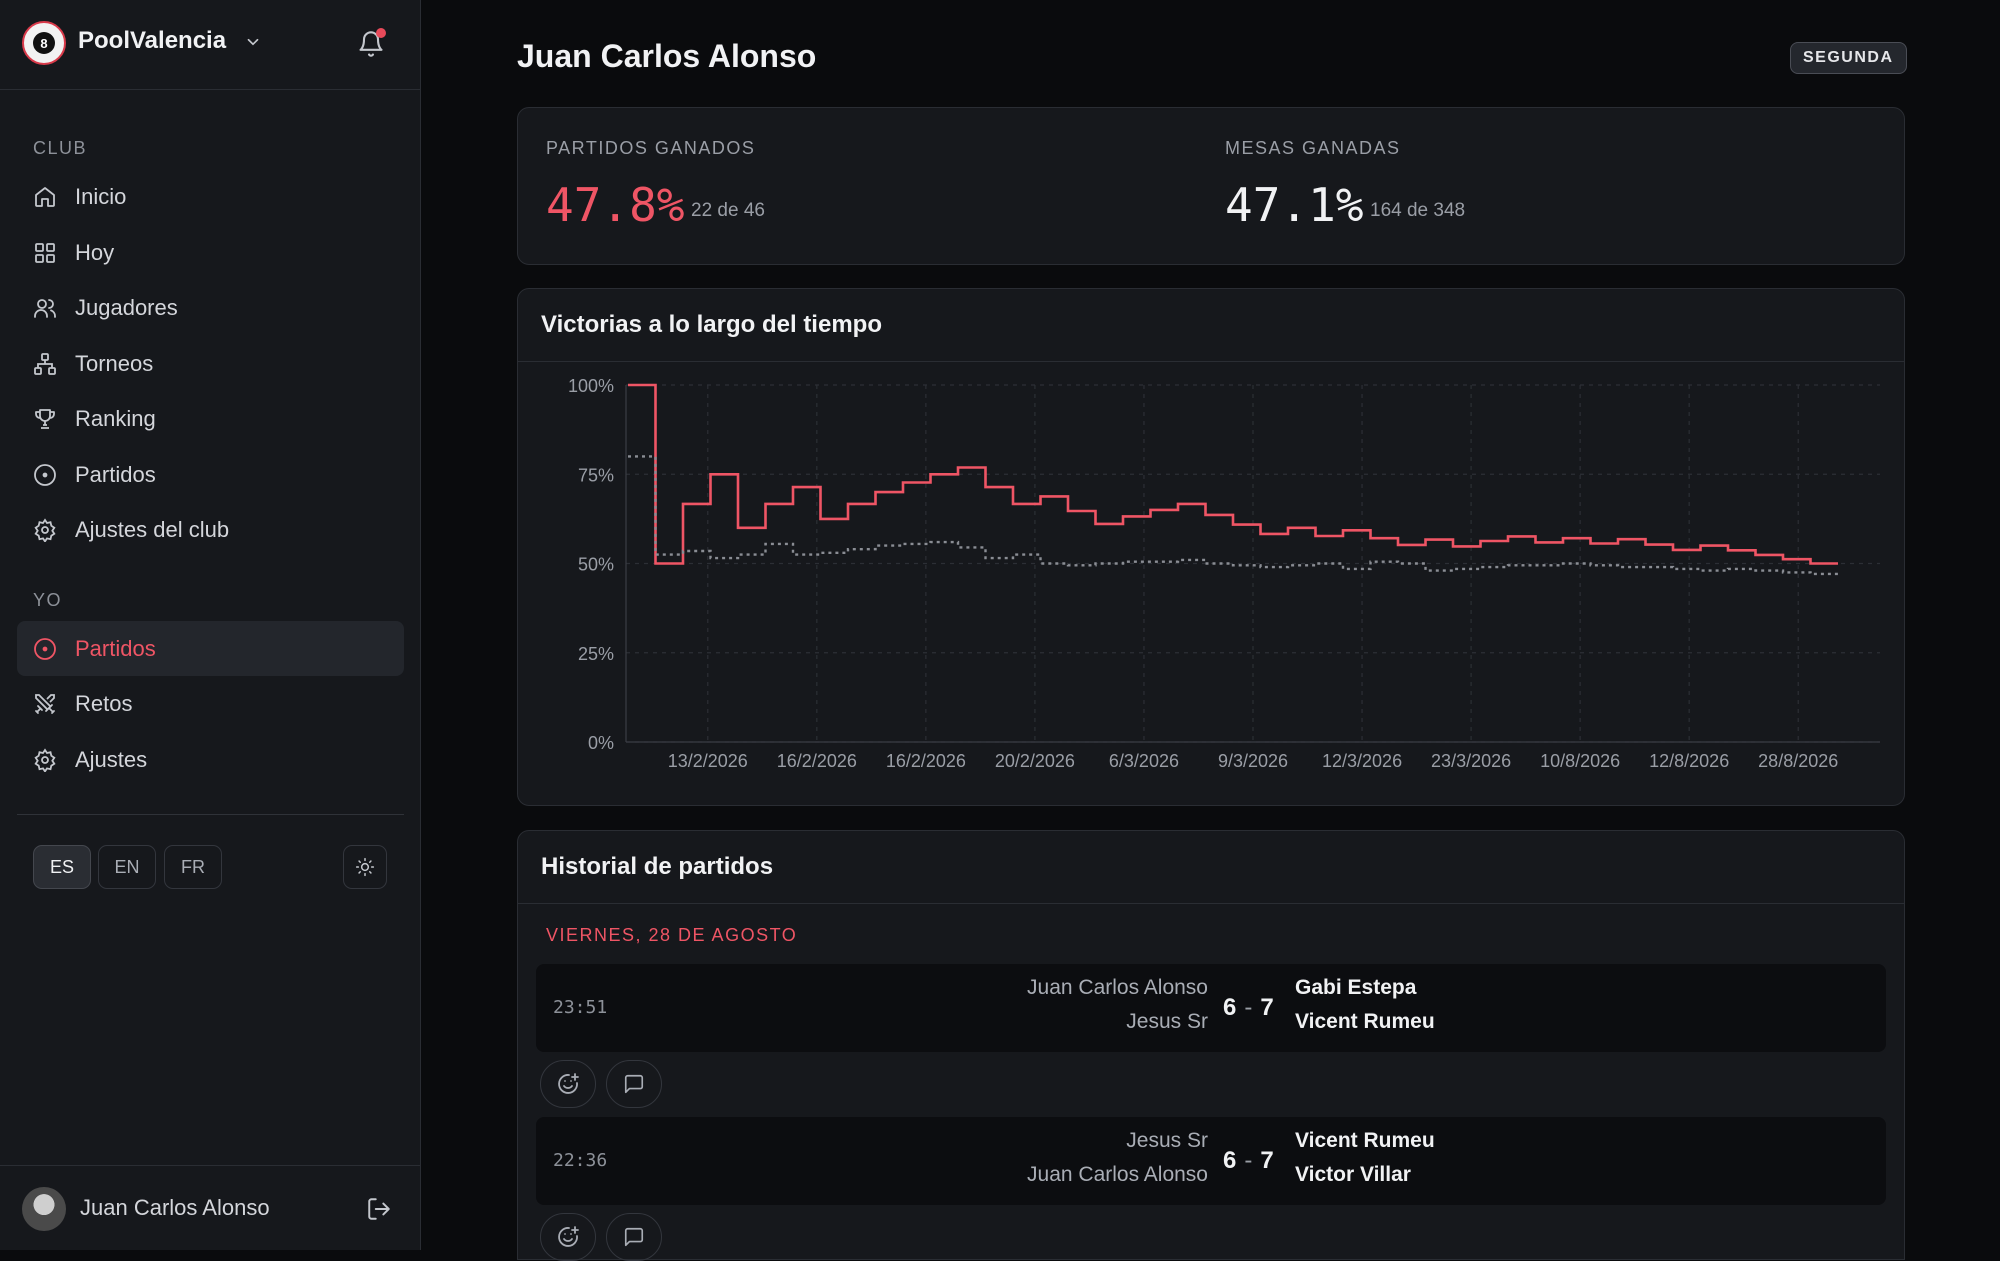 The height and width of the screenshot is (1261, 2000). Describe the element at coordinates (210, 418) in the screenshot. I see `sidebar-item-ranking: Ranking` at that location.